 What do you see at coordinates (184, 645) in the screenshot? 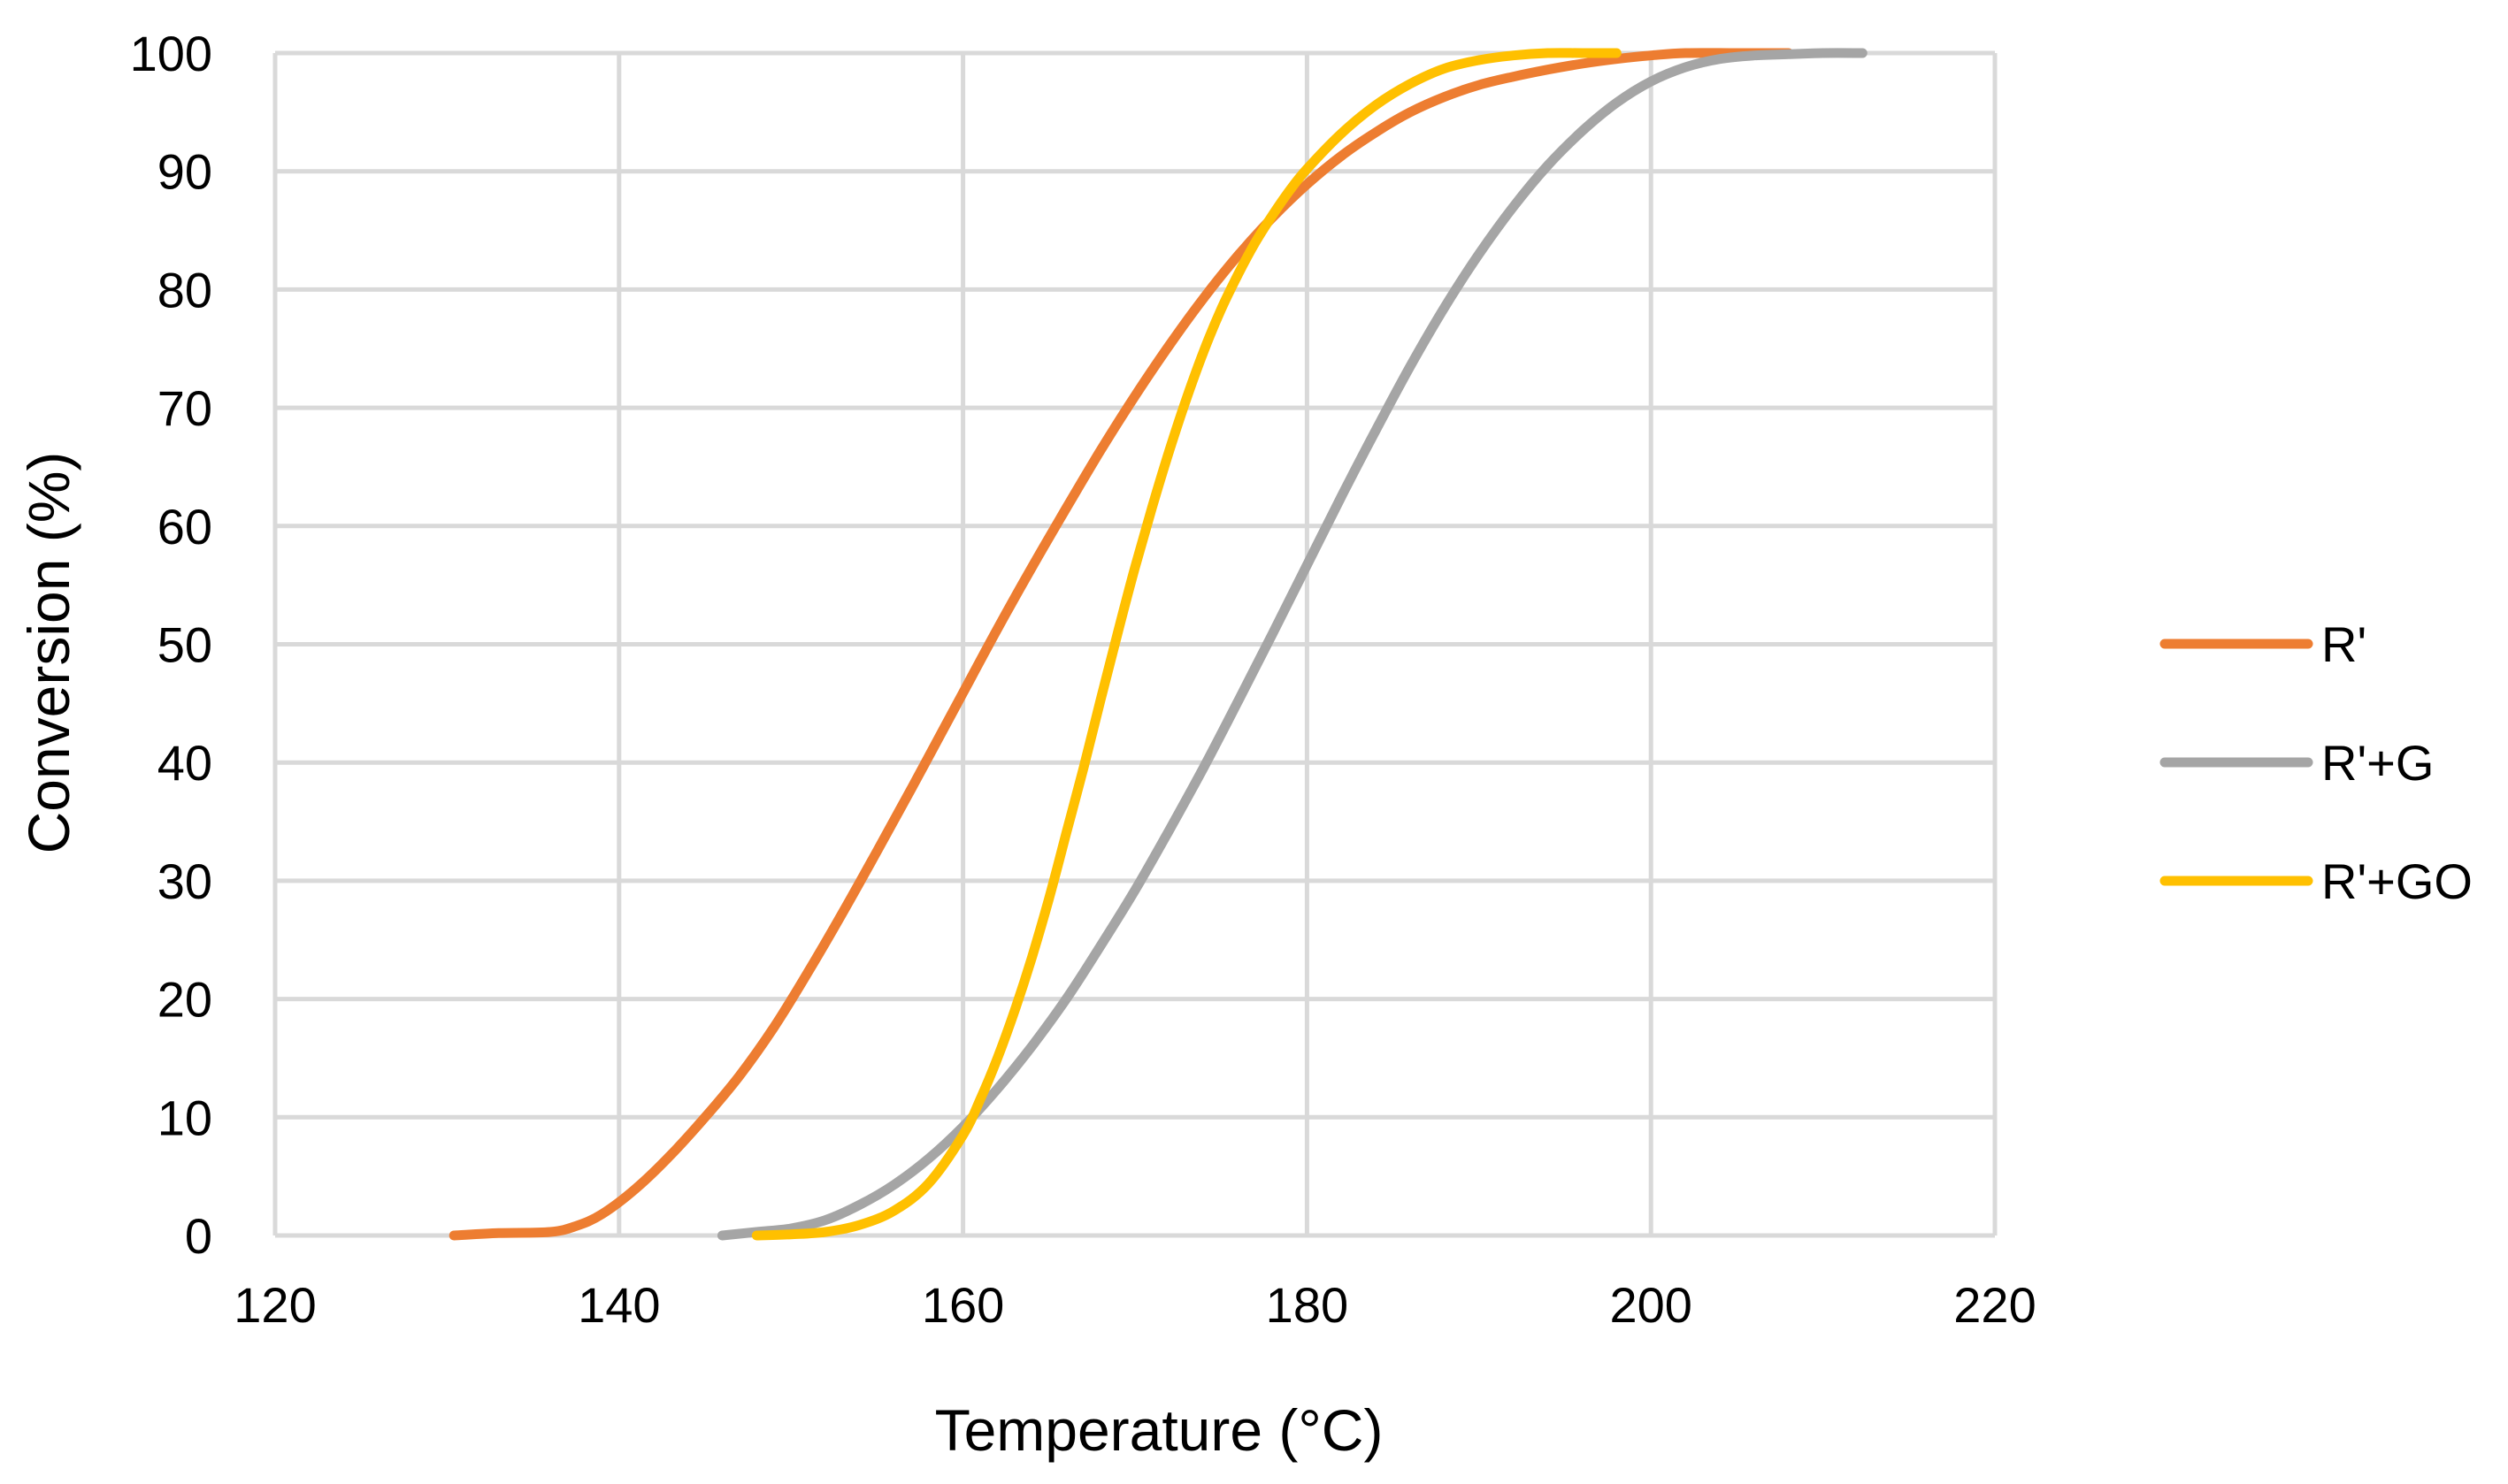
I see `y-tick-label-50: 50` at bounding box center [184, 645].